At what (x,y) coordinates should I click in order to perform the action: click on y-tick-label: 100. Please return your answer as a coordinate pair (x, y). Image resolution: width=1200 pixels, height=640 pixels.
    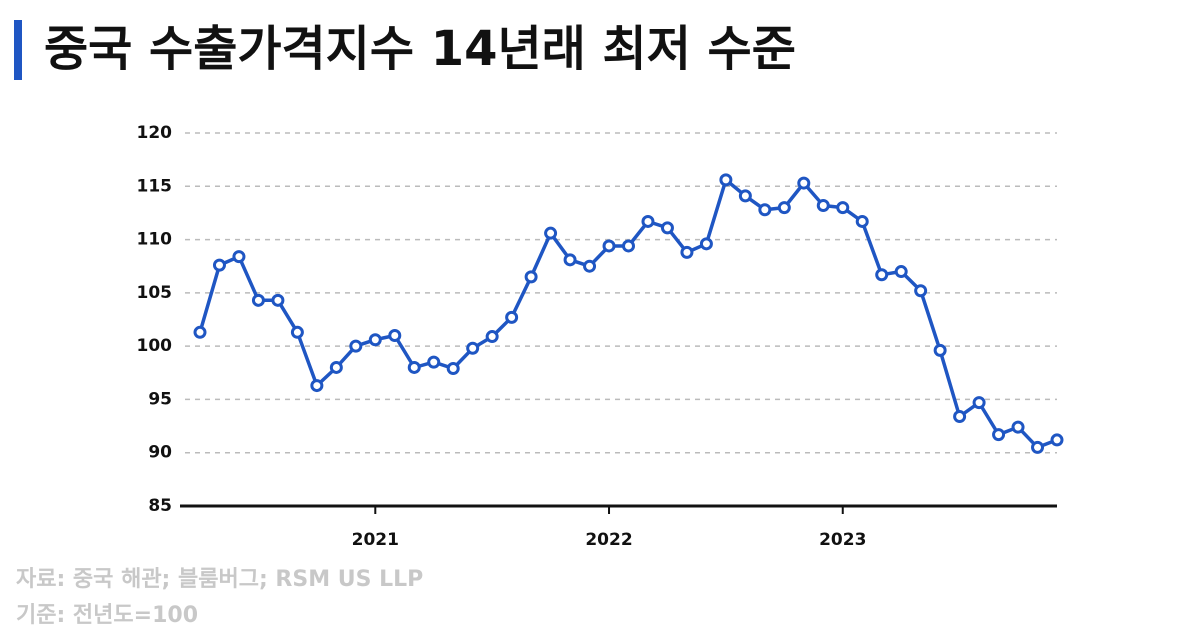
    Looking at the image, I should click on (155, 346).